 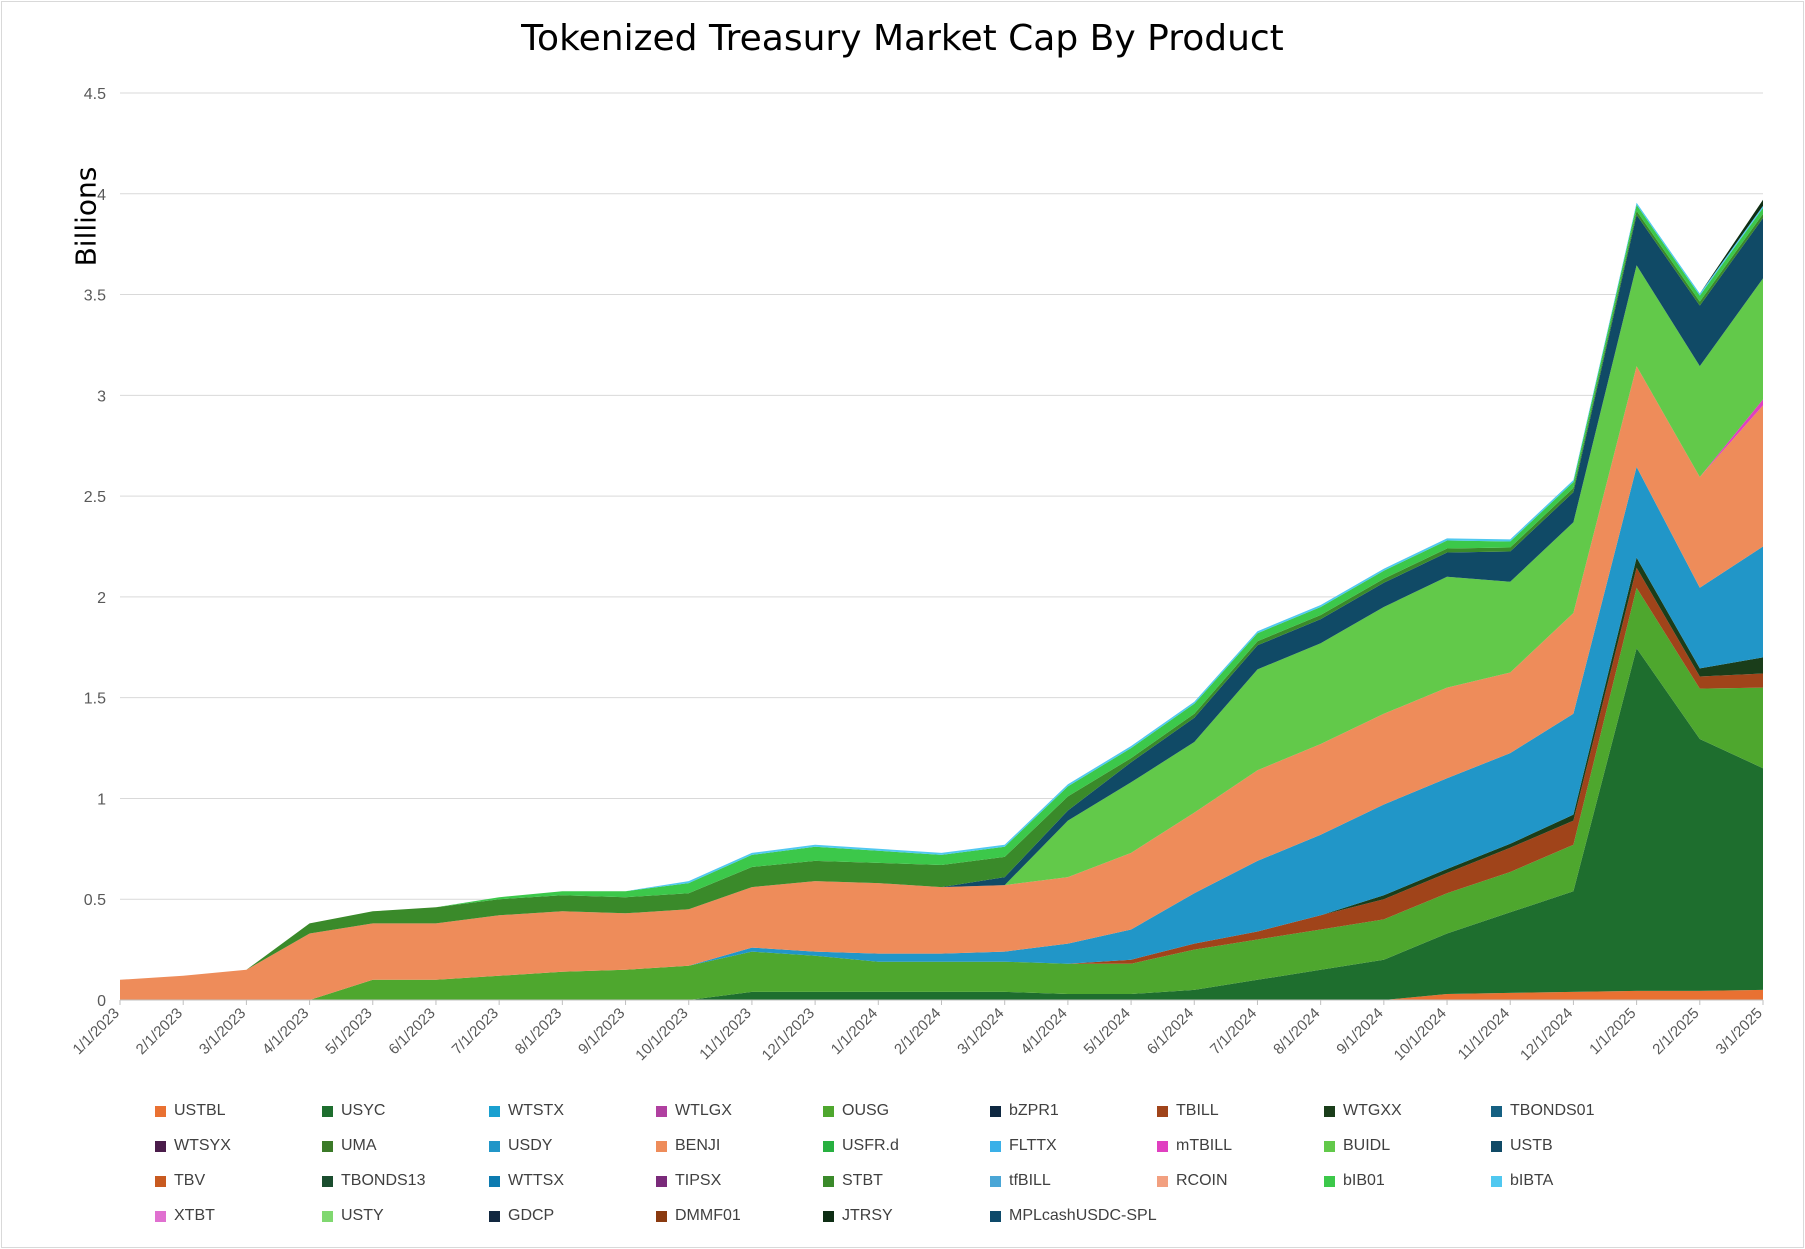 I want to click on legend-label: USDY, so click(x=530, y=1145).